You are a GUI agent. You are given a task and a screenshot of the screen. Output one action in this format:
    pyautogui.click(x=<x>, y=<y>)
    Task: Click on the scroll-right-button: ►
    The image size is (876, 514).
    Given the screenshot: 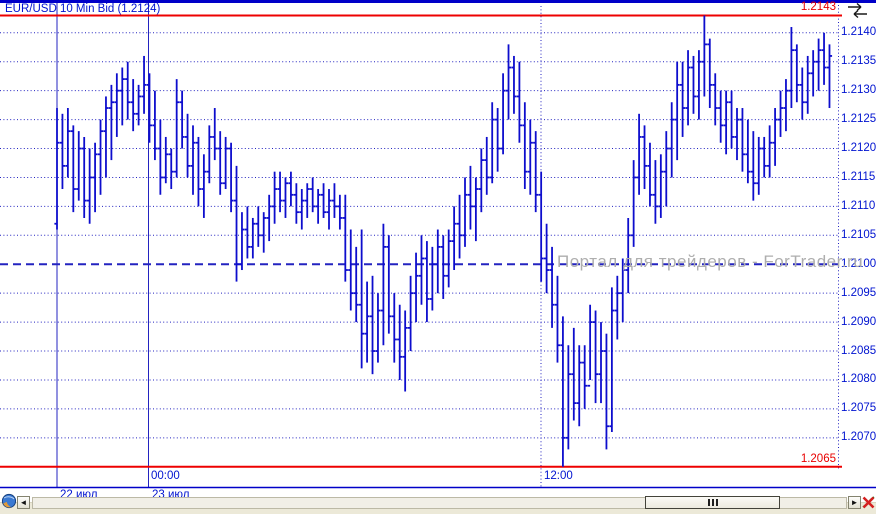 What is the action you would take?
    pyautogui.click(x=854, y=502)
    